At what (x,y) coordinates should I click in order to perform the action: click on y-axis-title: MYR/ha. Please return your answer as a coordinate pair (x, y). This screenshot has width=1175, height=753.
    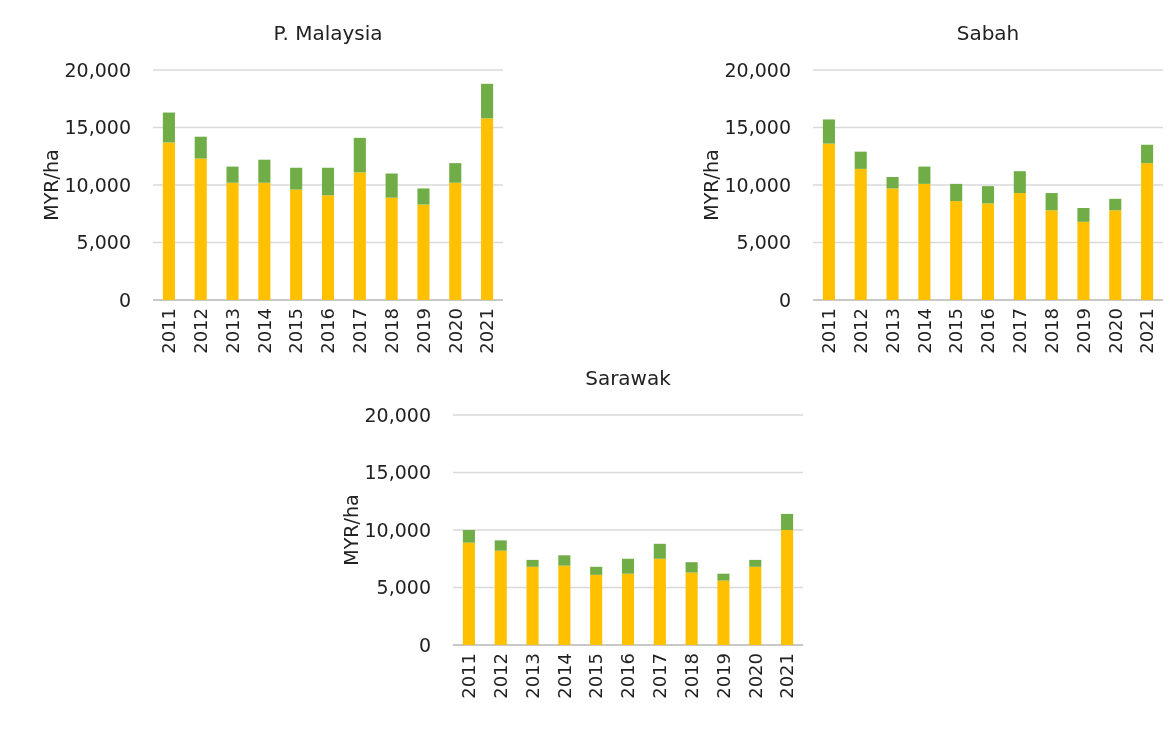
    Looking at the image, I should click on (51, 185).